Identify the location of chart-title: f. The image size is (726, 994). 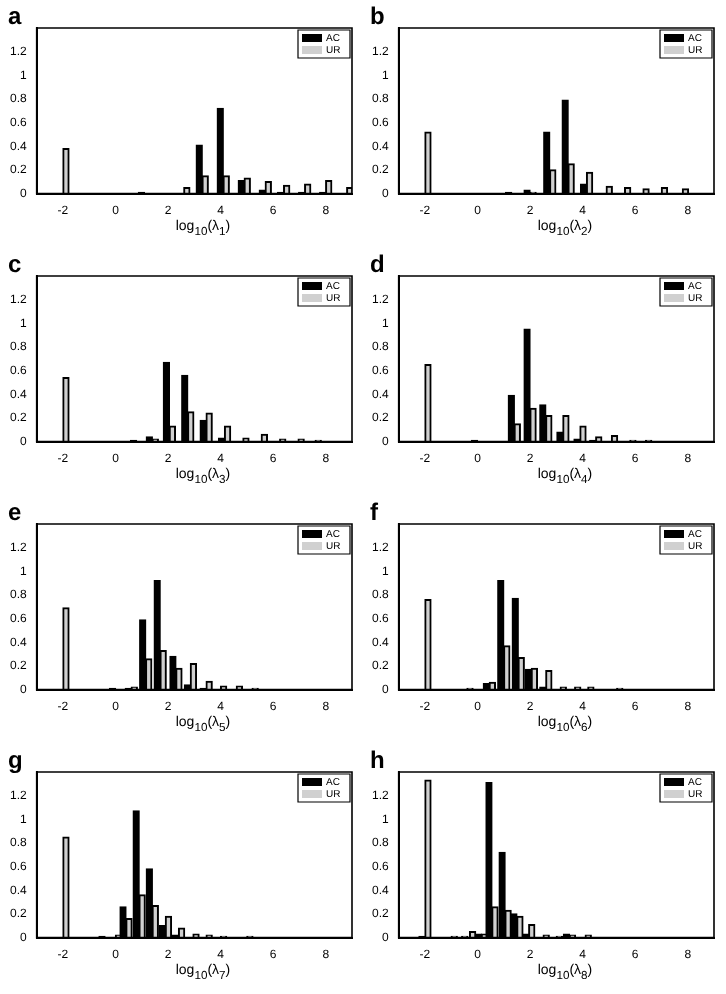
(374, 512).